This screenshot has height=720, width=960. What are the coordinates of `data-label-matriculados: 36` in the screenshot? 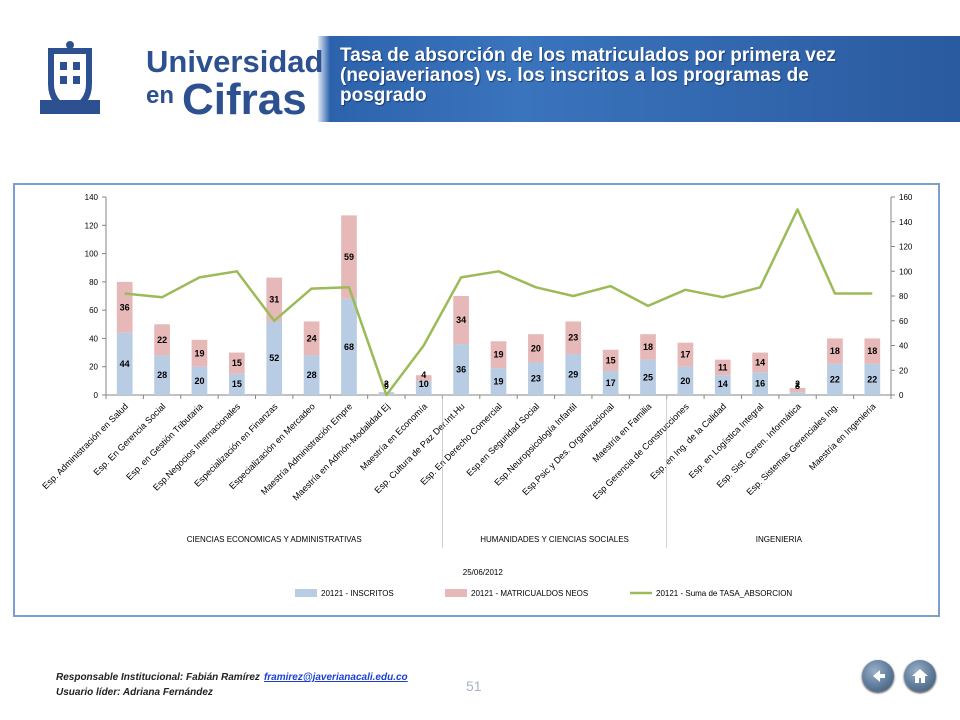 It's located at (125, 307).